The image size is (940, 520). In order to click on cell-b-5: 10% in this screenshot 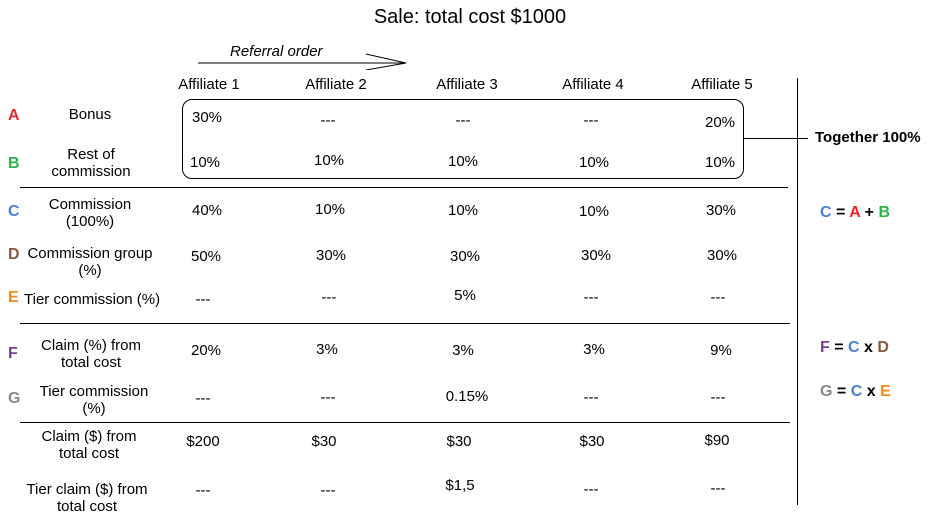, I will do `click(720, 162)`.